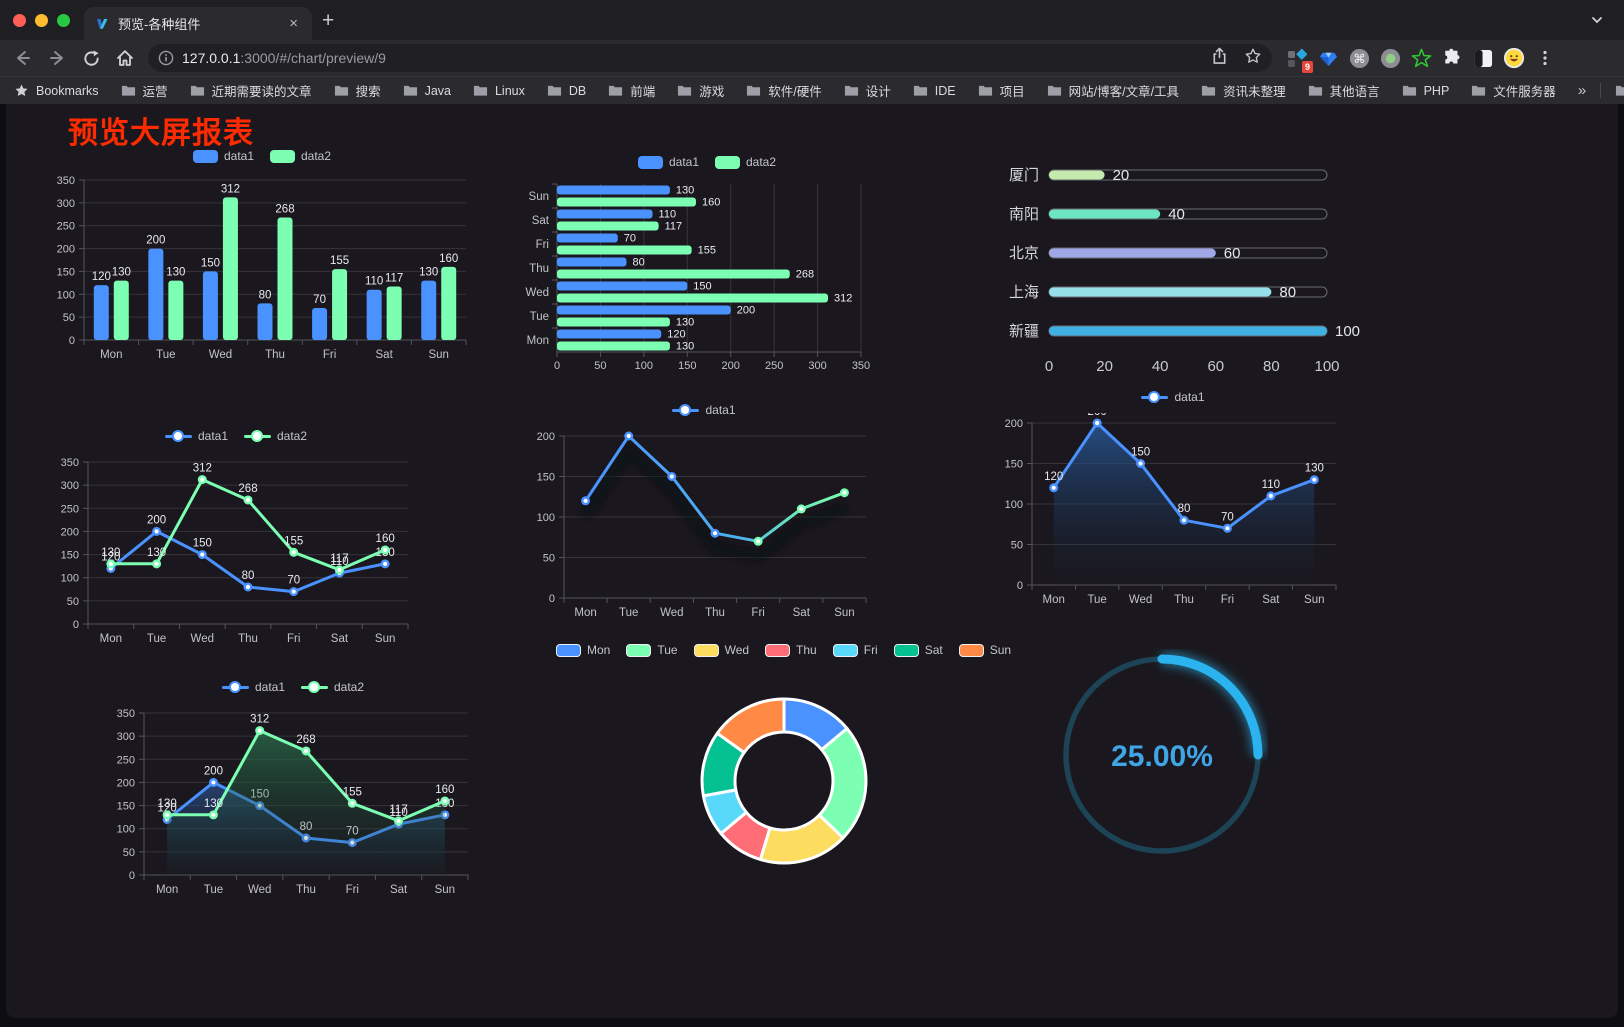 The height and width of the screenshot is (1027, 1624). I want to click on back-button, so click(23, 58).